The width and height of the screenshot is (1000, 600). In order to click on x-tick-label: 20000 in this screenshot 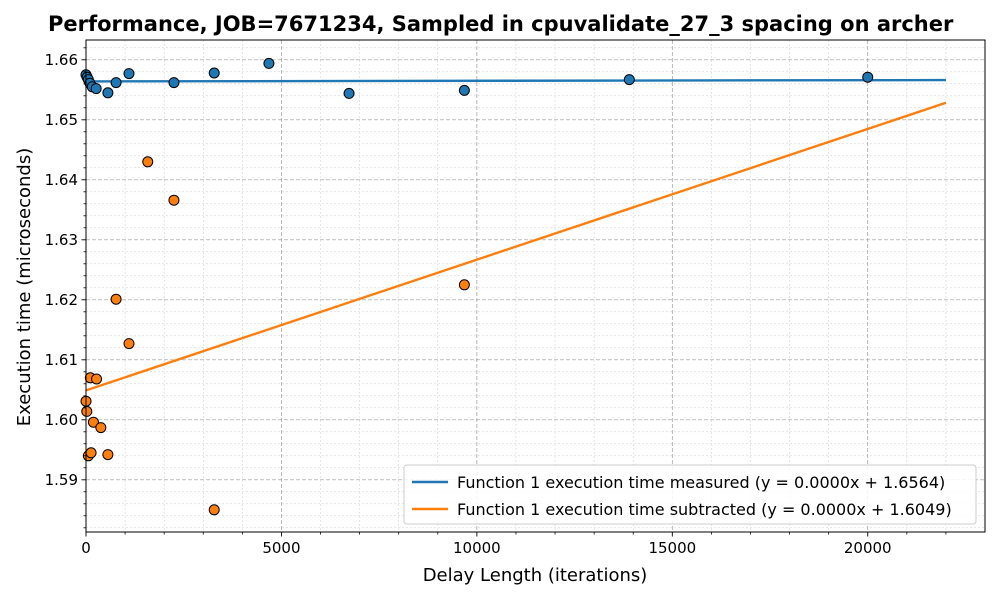, I will do `click(868, 548)`.